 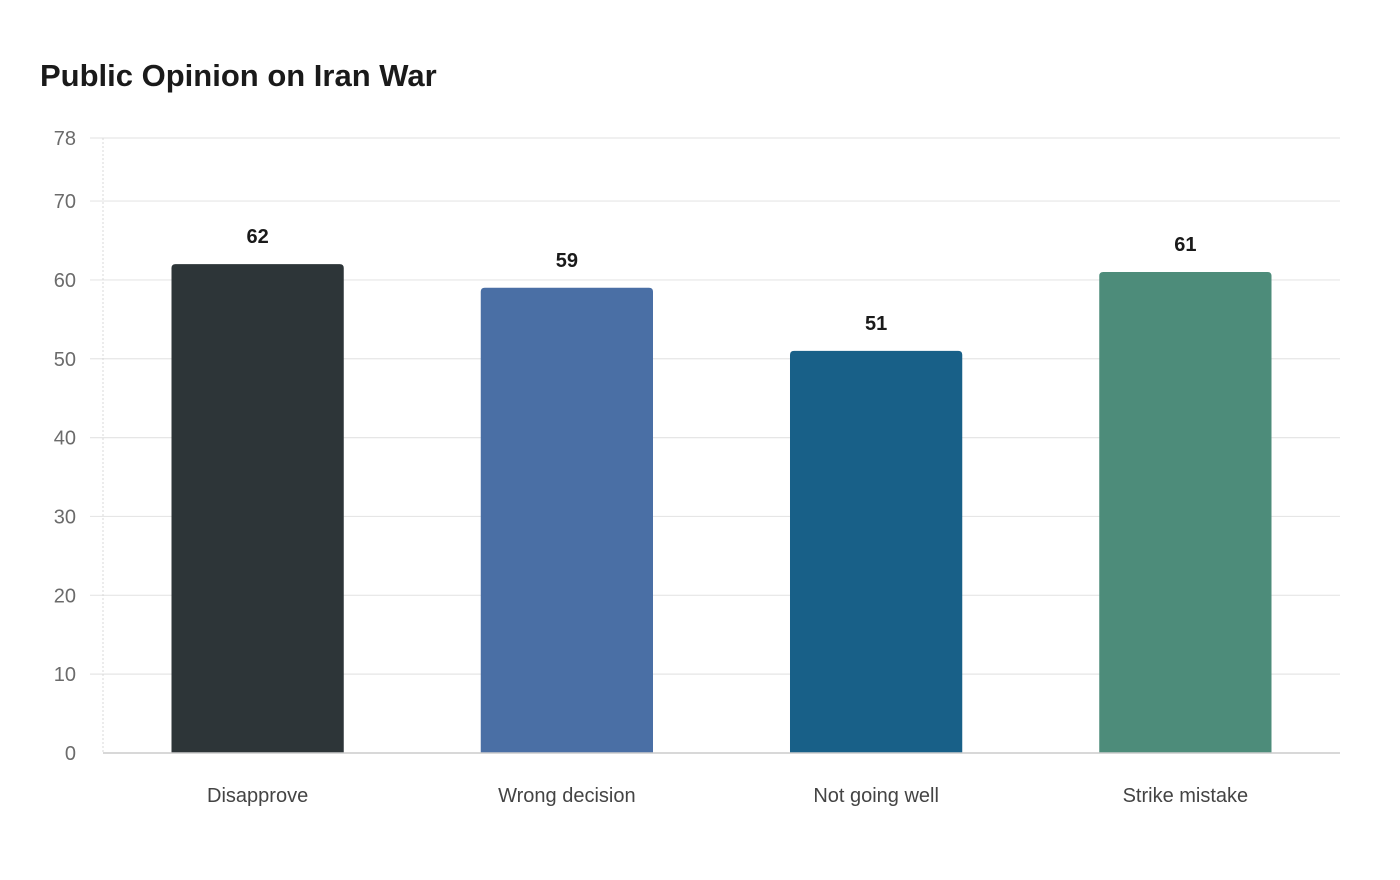 I want to click on y-tick-label: 0, so click(x=70, y=754).